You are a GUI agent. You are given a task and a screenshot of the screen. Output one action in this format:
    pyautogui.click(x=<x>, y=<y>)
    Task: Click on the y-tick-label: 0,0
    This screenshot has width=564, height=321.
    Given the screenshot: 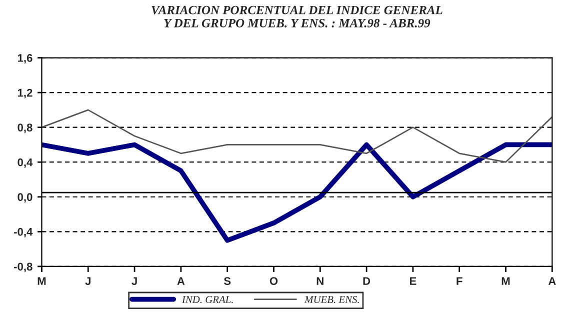 What is the action you would take?
    pyautogui.click(x=25, y=198)
    